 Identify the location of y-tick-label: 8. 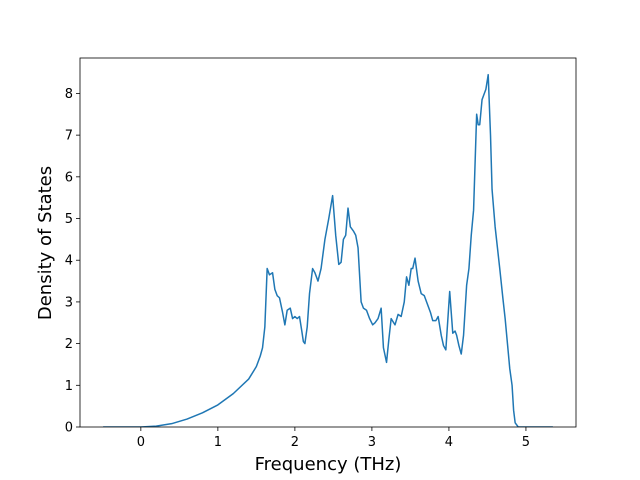
(69, 94).